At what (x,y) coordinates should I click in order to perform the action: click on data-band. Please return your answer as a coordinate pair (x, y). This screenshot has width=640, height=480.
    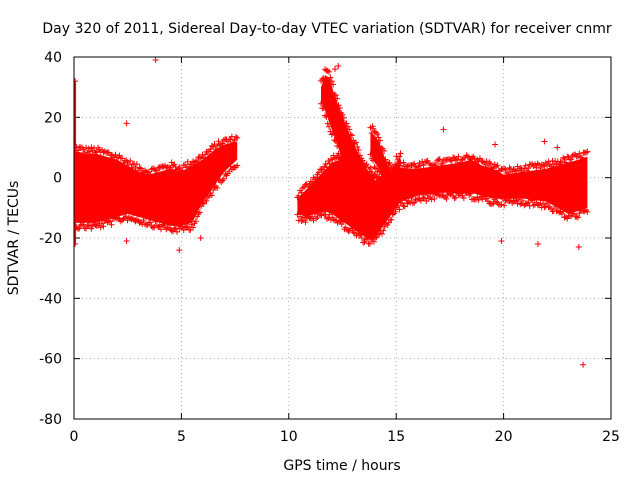
    Looking at the image, I should click on (348, 129).